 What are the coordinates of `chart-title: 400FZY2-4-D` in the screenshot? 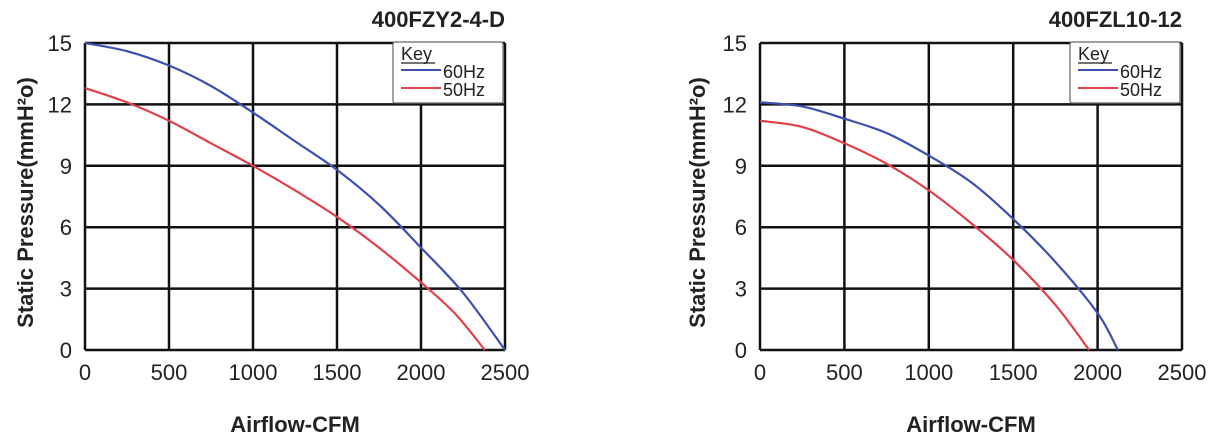 It's located at (438, 19).